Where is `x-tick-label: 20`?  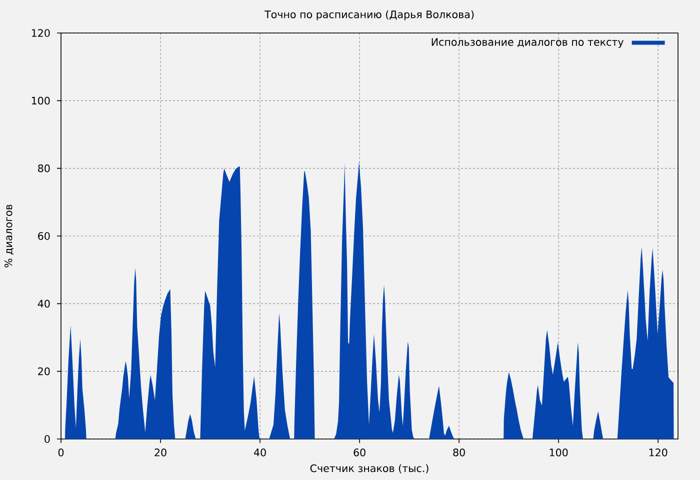
x-tick-label: 20 is located at coordinates (160, 452).